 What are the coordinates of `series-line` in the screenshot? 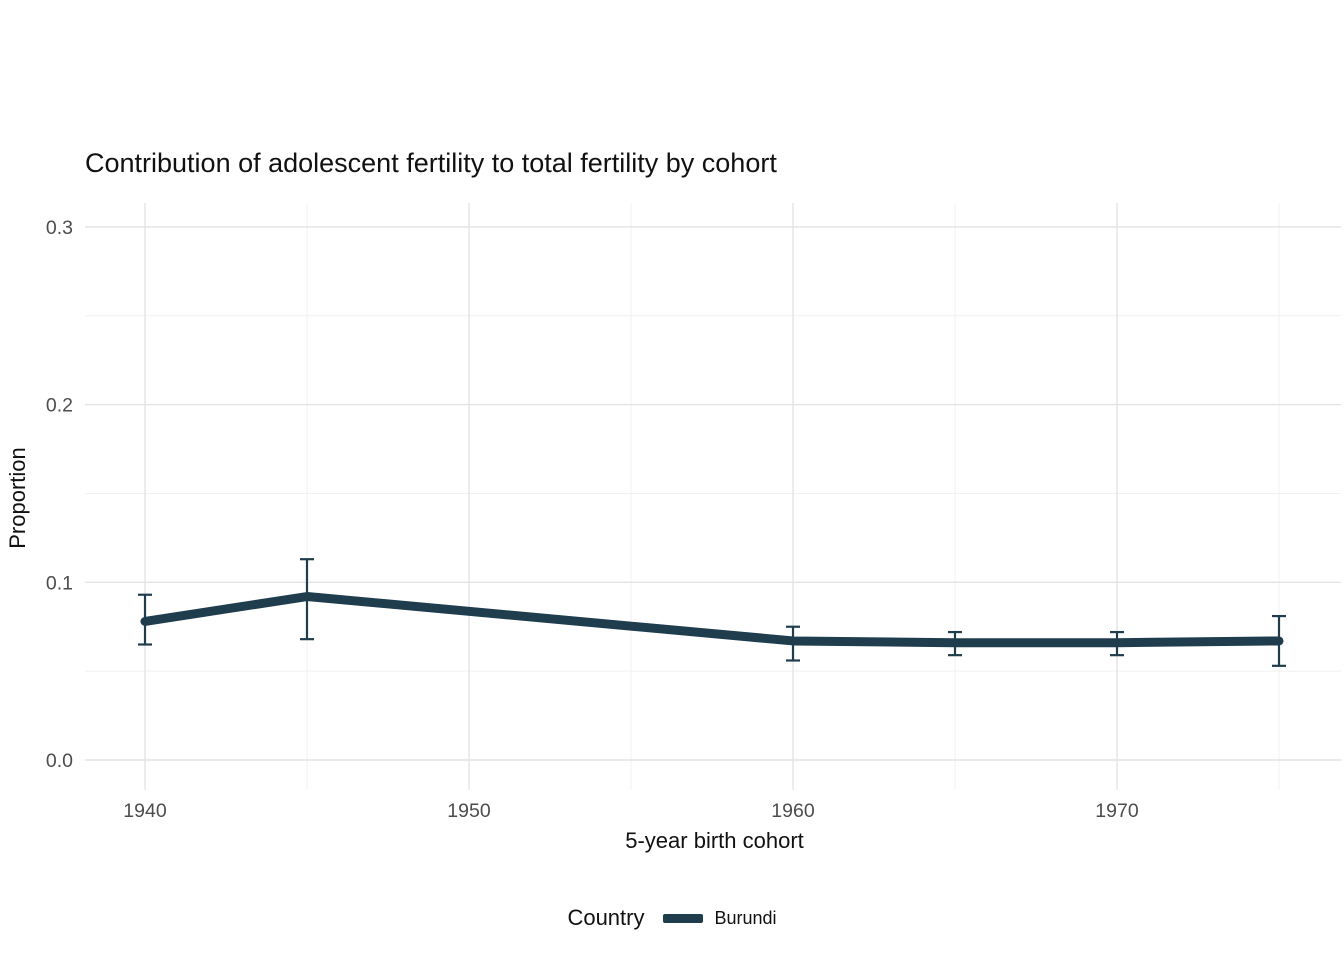 It's located at (712, 620).